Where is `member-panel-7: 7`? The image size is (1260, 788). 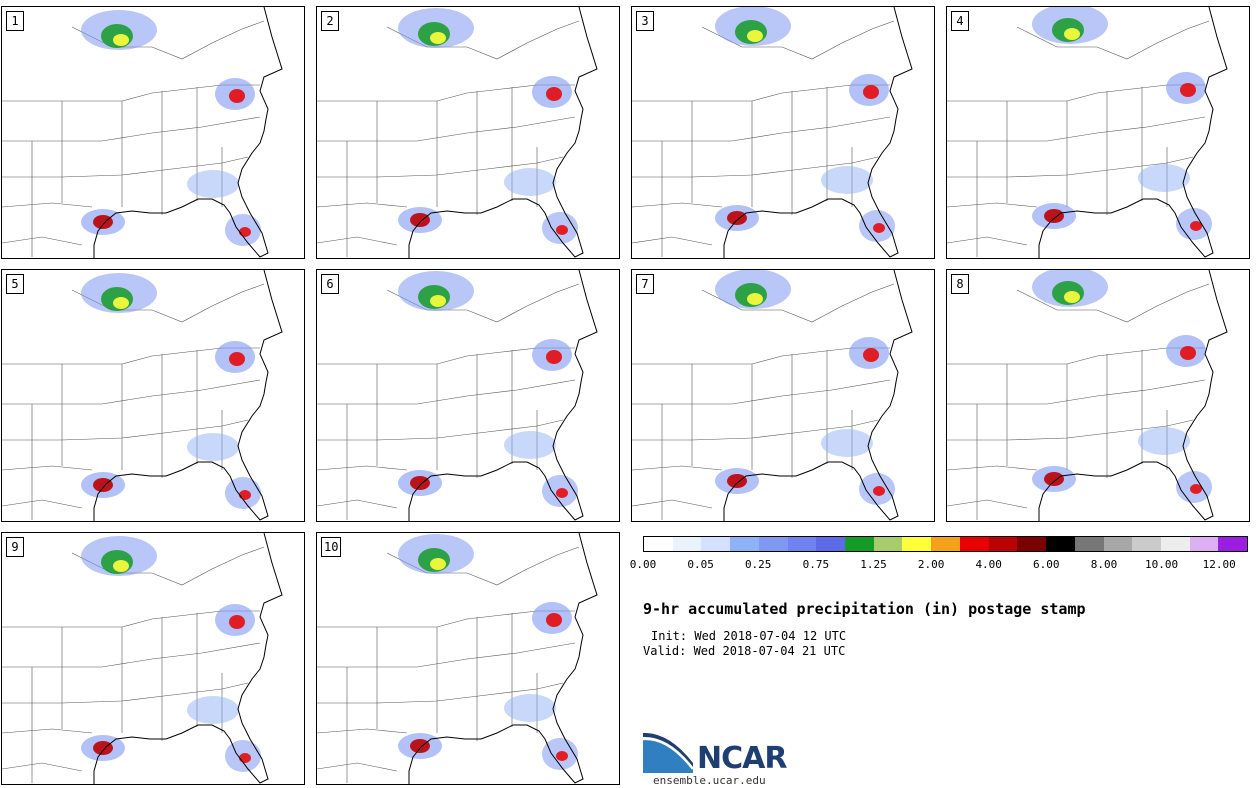
member-panel-7: 7 is located at coordinates (783, 395).